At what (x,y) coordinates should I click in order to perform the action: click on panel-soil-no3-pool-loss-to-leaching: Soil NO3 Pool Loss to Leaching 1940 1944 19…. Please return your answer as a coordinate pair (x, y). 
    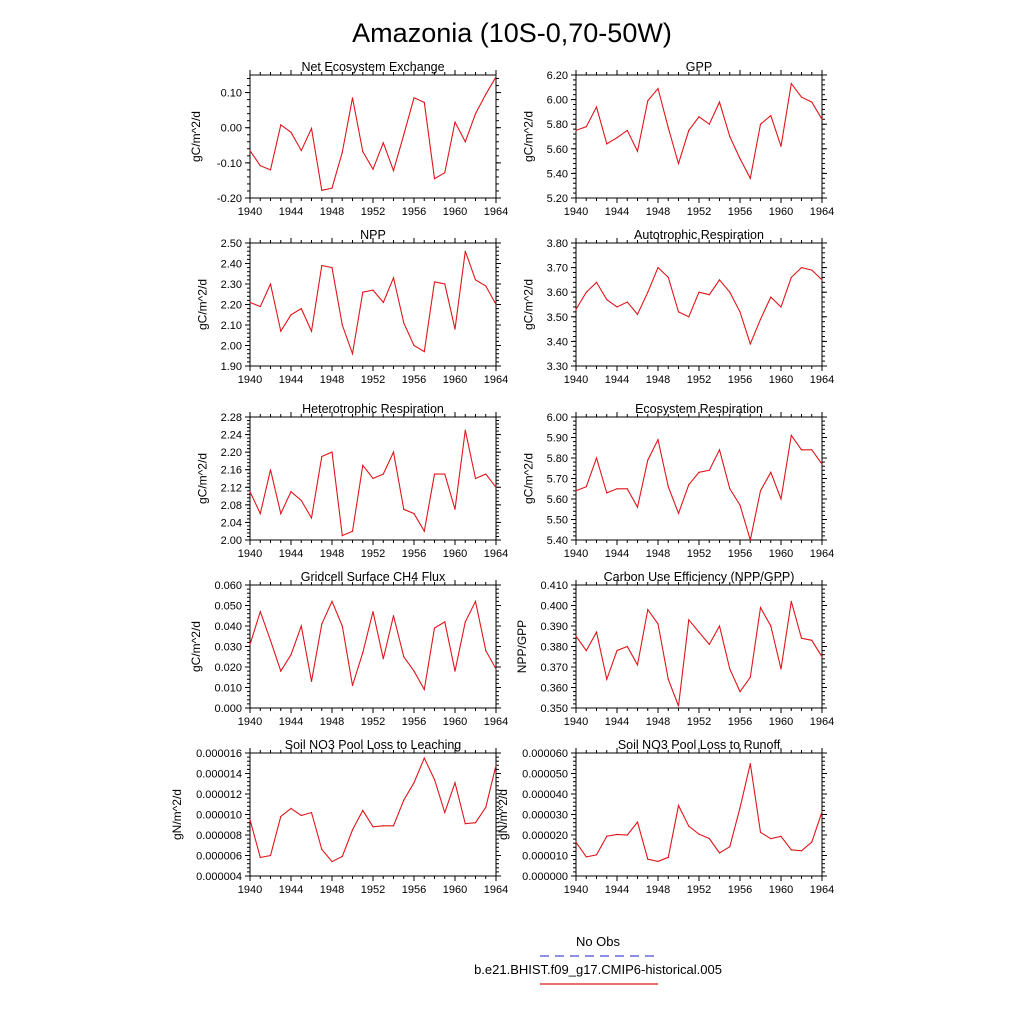
    Looking at the image, I should click on (339, 817).